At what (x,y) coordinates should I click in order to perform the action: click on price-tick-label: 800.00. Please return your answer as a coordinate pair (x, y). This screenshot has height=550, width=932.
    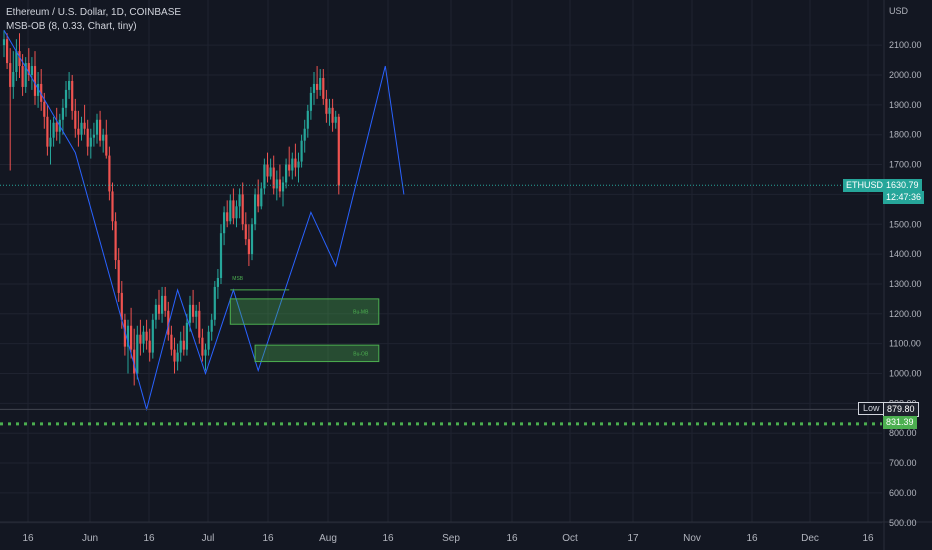
    Looking at the image, I should click on (903, 433).